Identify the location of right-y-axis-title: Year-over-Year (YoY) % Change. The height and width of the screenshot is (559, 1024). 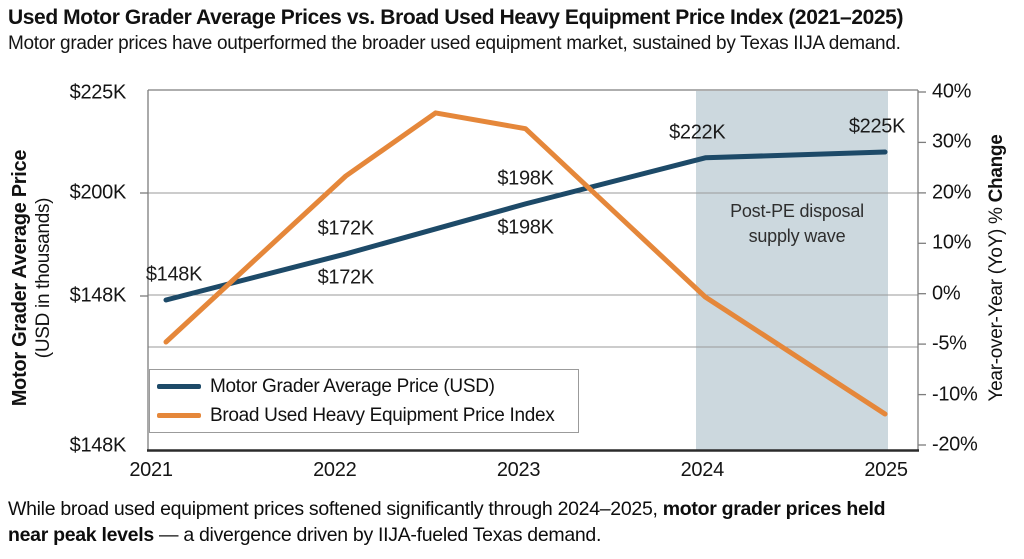
(997, 268).